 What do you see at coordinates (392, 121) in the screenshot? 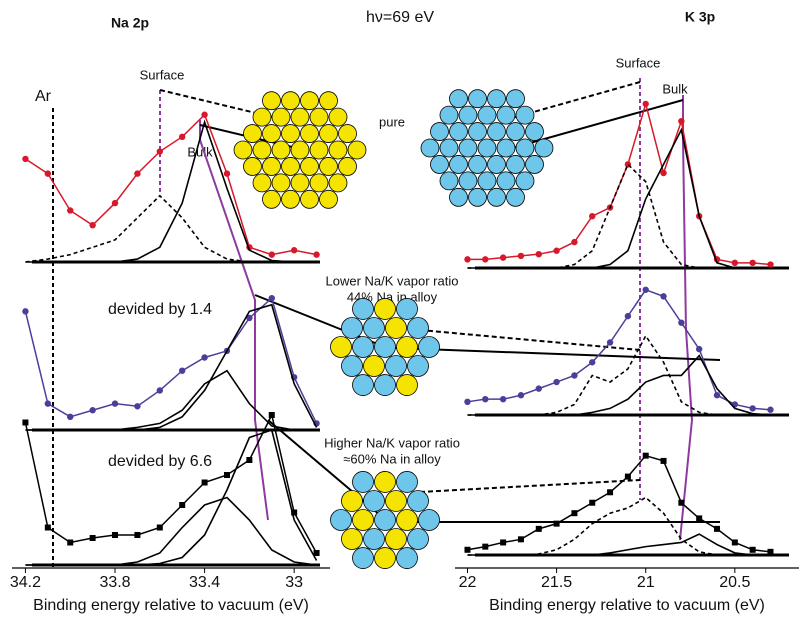
I see `pure-label: pure` at bounding box center [392, 121].